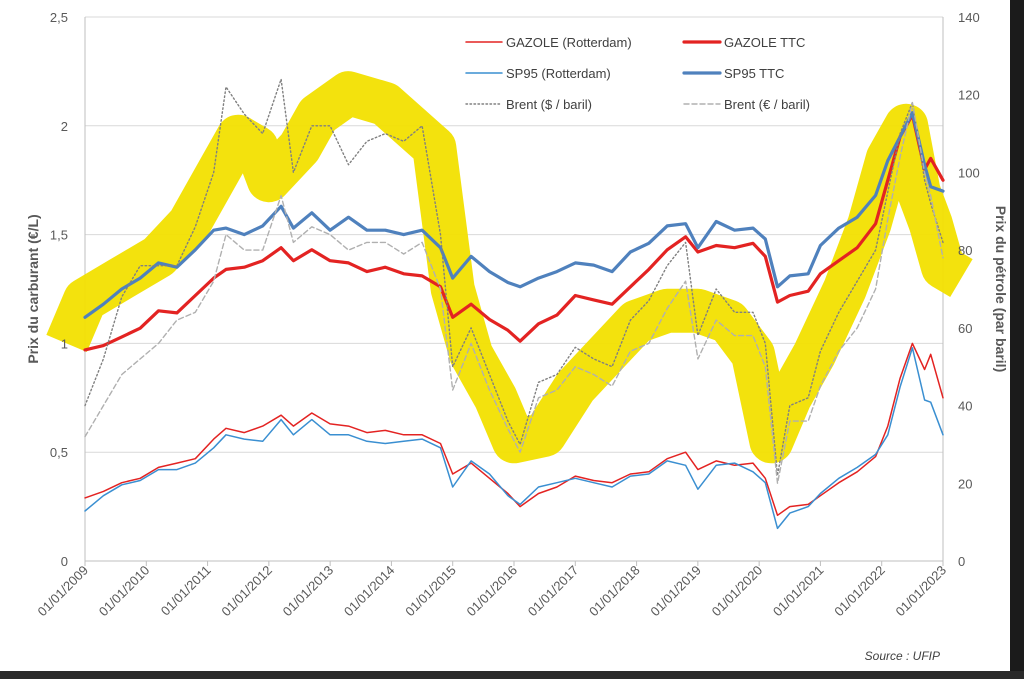  I want to click on window-edge-right, so click(1017, 339).